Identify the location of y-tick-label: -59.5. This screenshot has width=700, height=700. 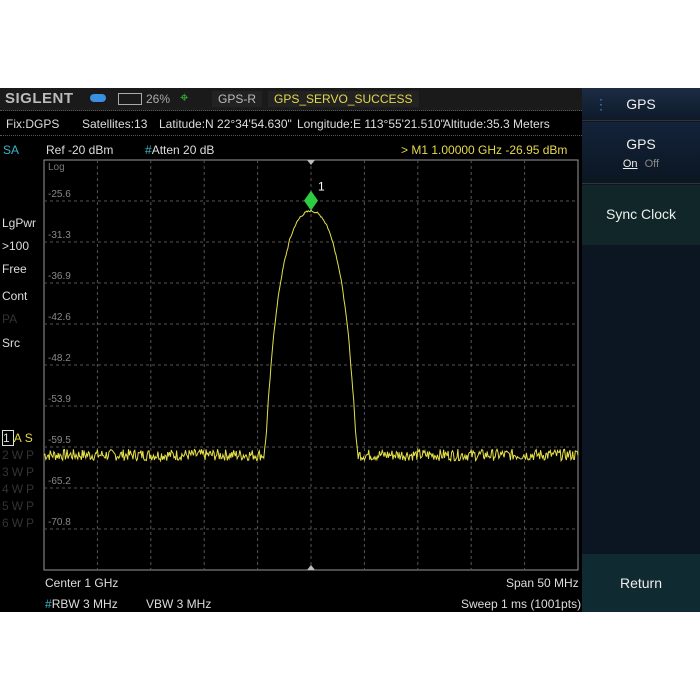
(59, 440).